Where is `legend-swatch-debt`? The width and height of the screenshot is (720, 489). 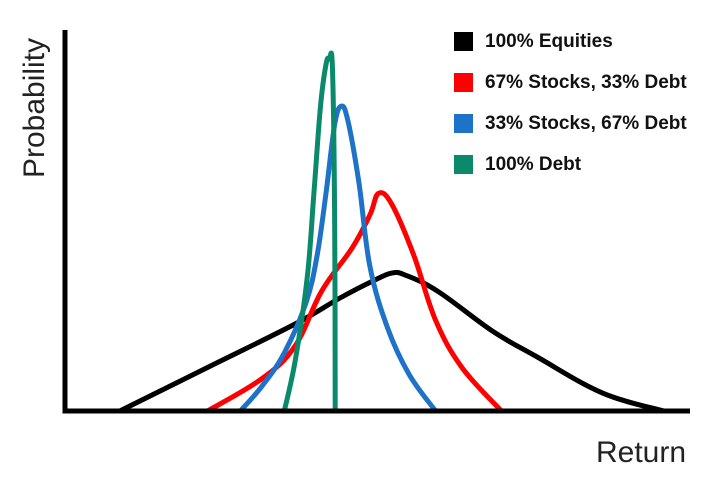
legend-swatch-debt is located at coordinates (463, 164).